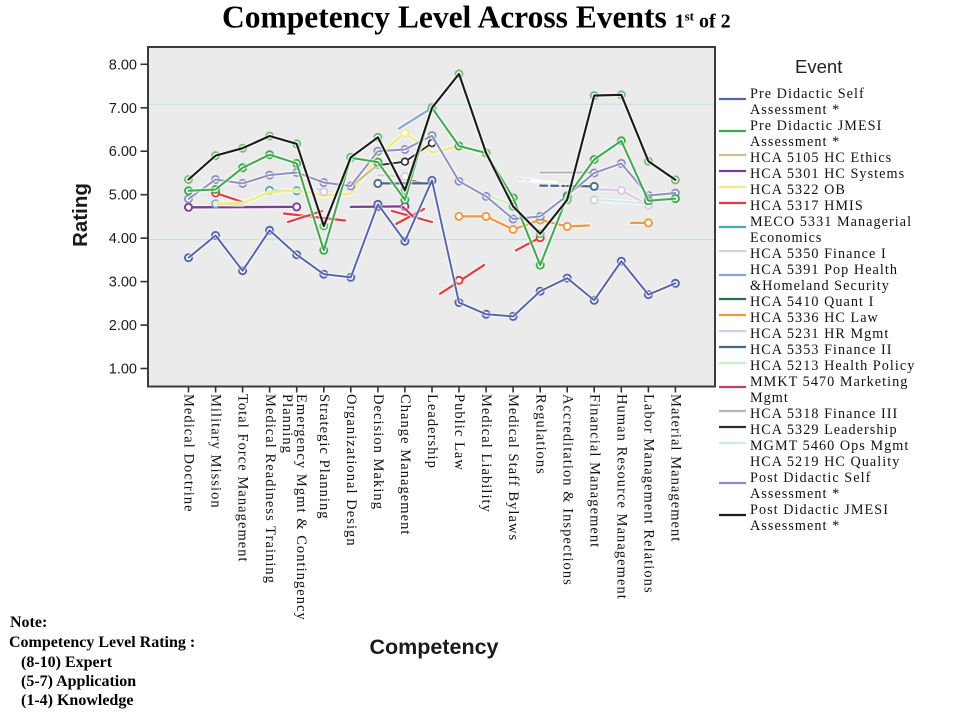 This screenshot has width=960, height=720. I want to click on svg-text: Medical Staff Bylaws, so click(513, 467).